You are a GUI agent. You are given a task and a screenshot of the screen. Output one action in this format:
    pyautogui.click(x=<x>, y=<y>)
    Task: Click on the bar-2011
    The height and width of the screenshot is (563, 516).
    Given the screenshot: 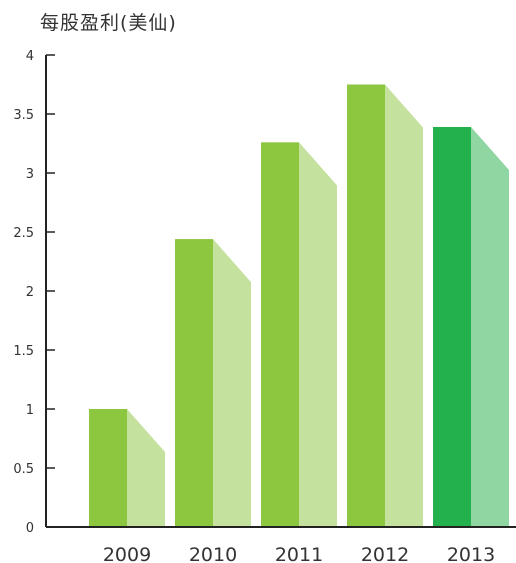 What is the action you would take?
    pyautogui.click(x=299, y=334)
    